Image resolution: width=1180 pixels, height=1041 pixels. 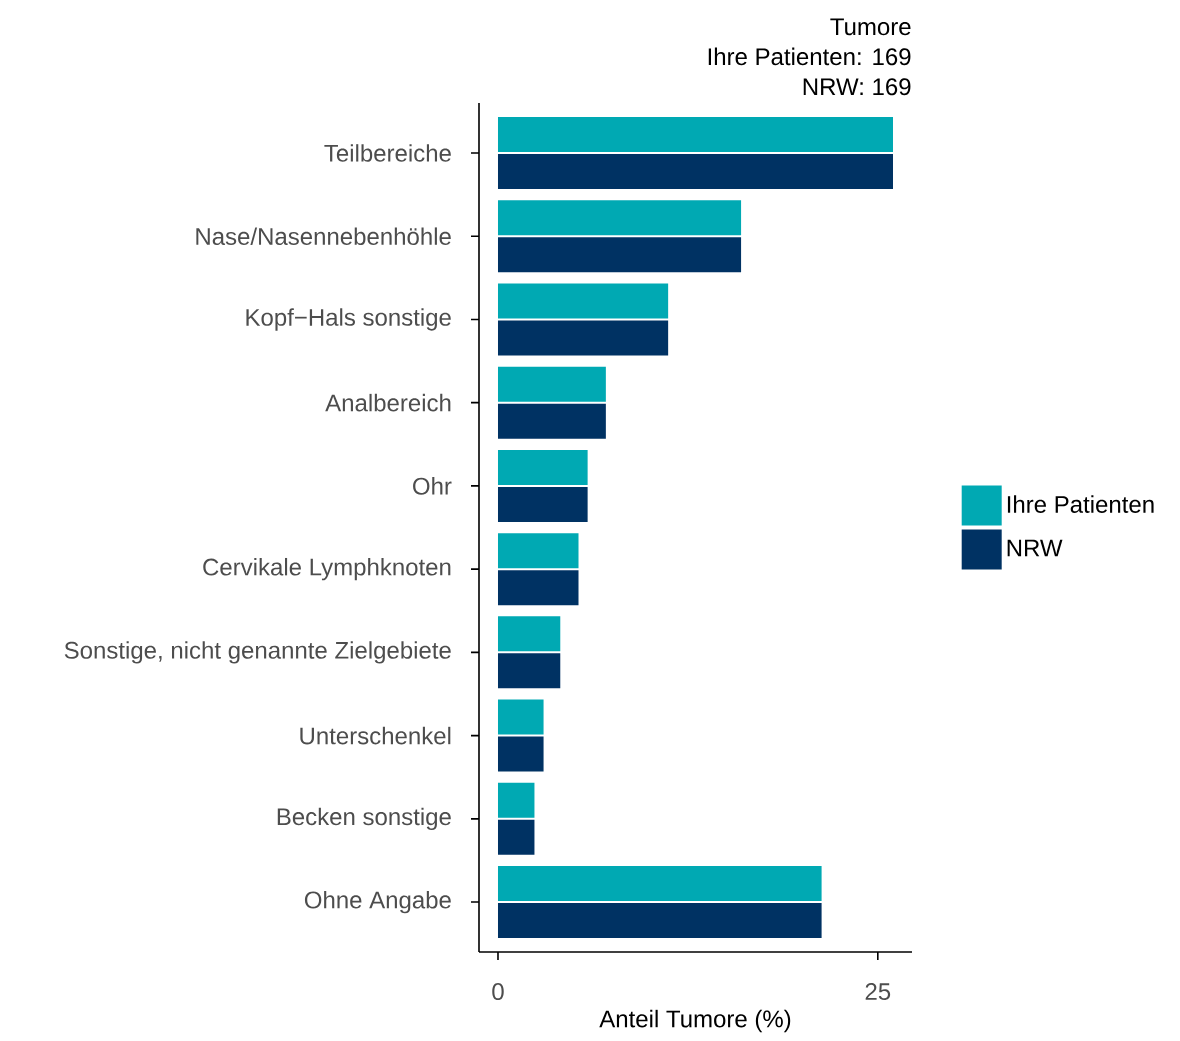 I want to click on x-tick-label: 25, so click(x=878, y=992).